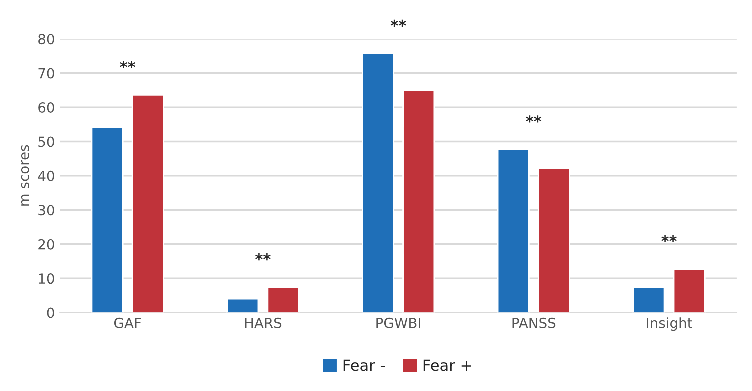  What do you see at coordinates (448, 366) in the screenshot?
I see `legend-label: Fear +` at bounding box center [448, 366].